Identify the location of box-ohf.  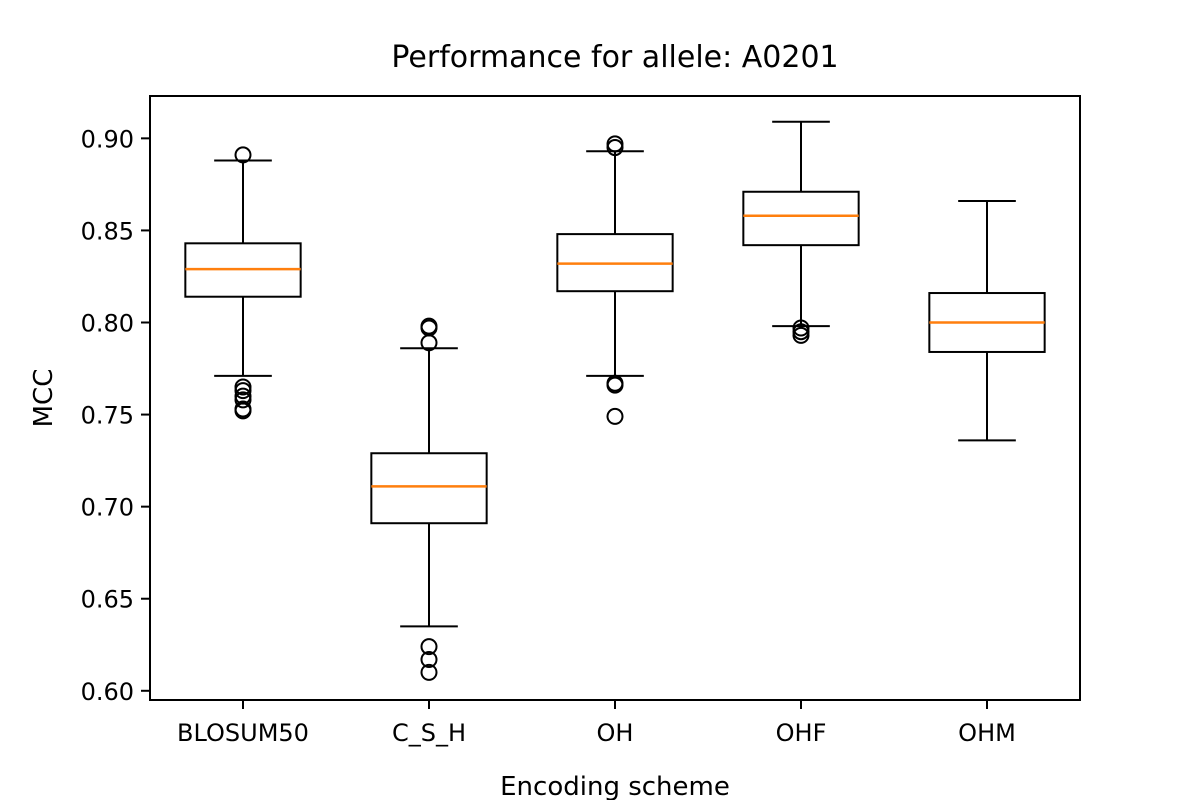
(801, 218).